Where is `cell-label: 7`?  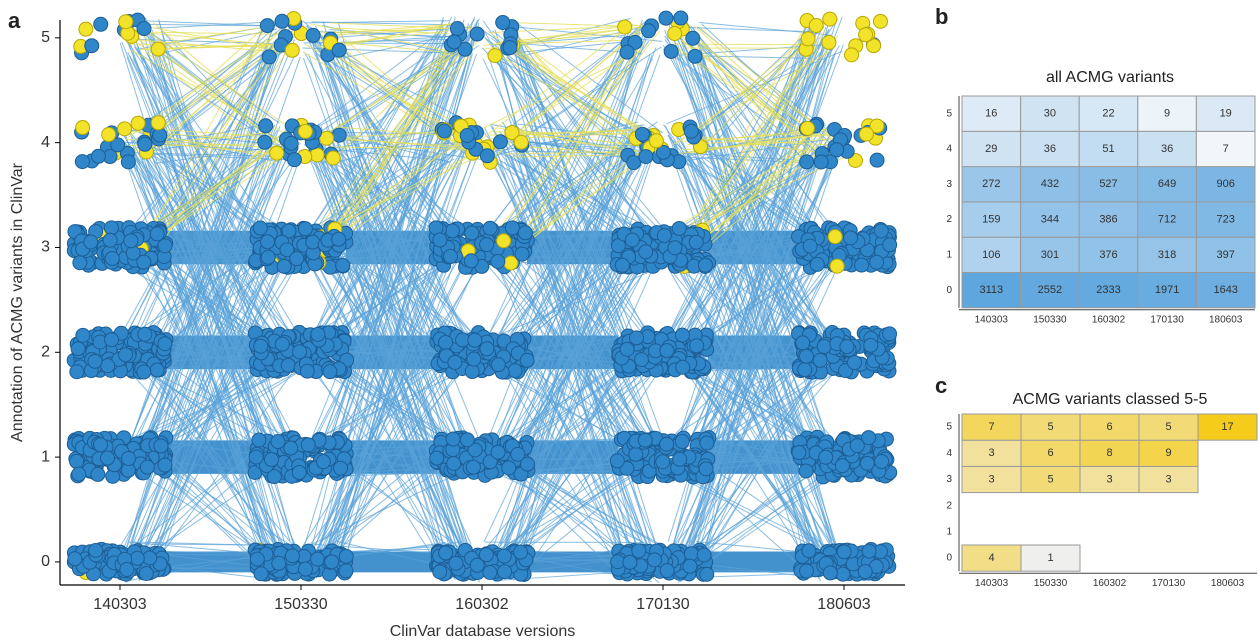 cell-label: 7 is located at coordinates (1226, 149).